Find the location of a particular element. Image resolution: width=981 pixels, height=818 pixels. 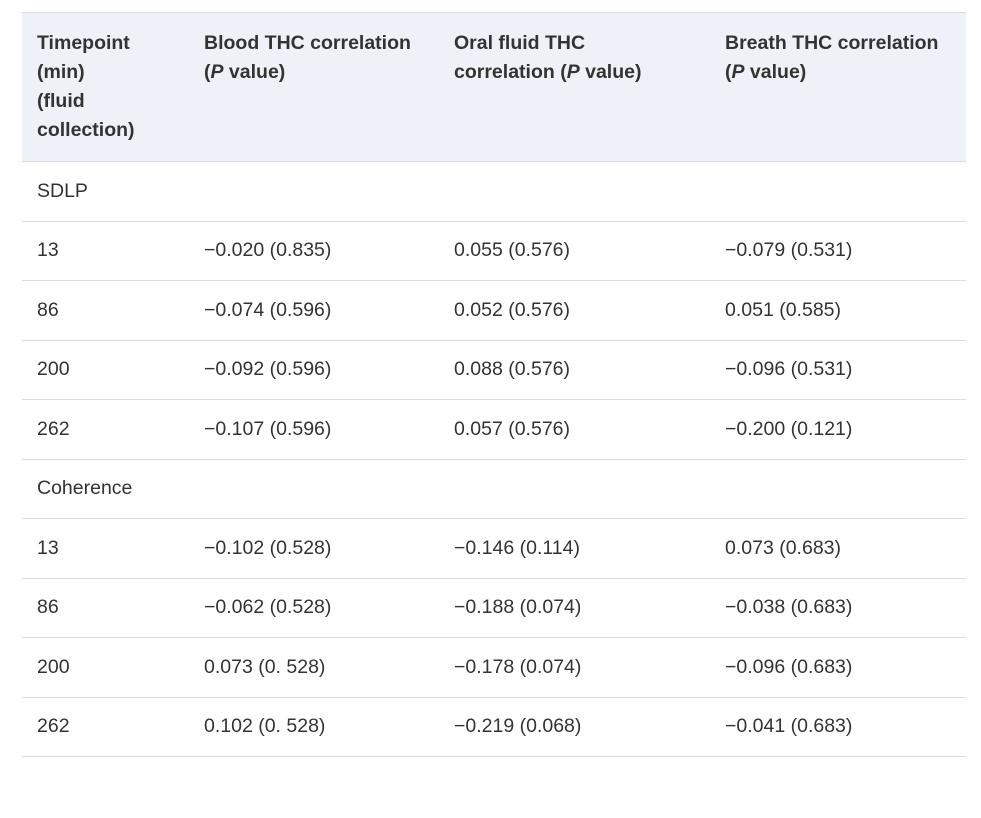

cell-breath: 0.073 (0.683) is located at coordinates (783, 547).